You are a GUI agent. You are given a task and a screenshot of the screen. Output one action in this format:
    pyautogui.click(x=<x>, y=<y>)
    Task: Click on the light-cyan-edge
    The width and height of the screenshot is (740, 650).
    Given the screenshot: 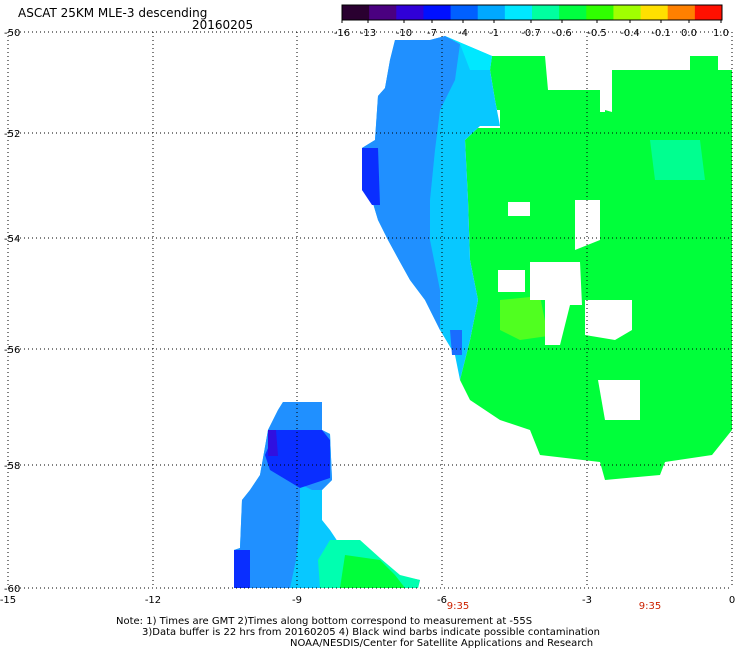 What is the action you would take?
    pyautogui.click(x=468, y=53)
    